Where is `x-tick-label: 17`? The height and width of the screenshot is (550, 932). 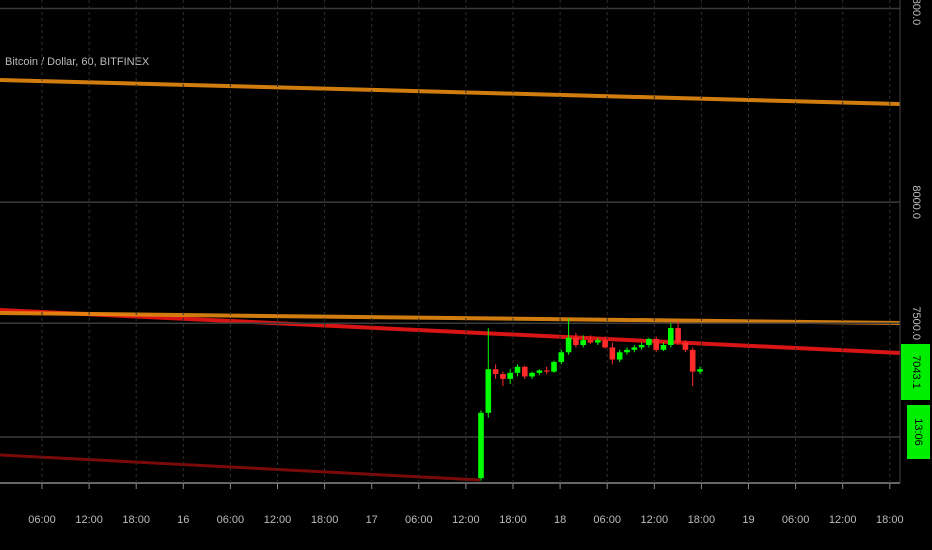 x-tick-label: 17 is located at coordinates (372, 520).